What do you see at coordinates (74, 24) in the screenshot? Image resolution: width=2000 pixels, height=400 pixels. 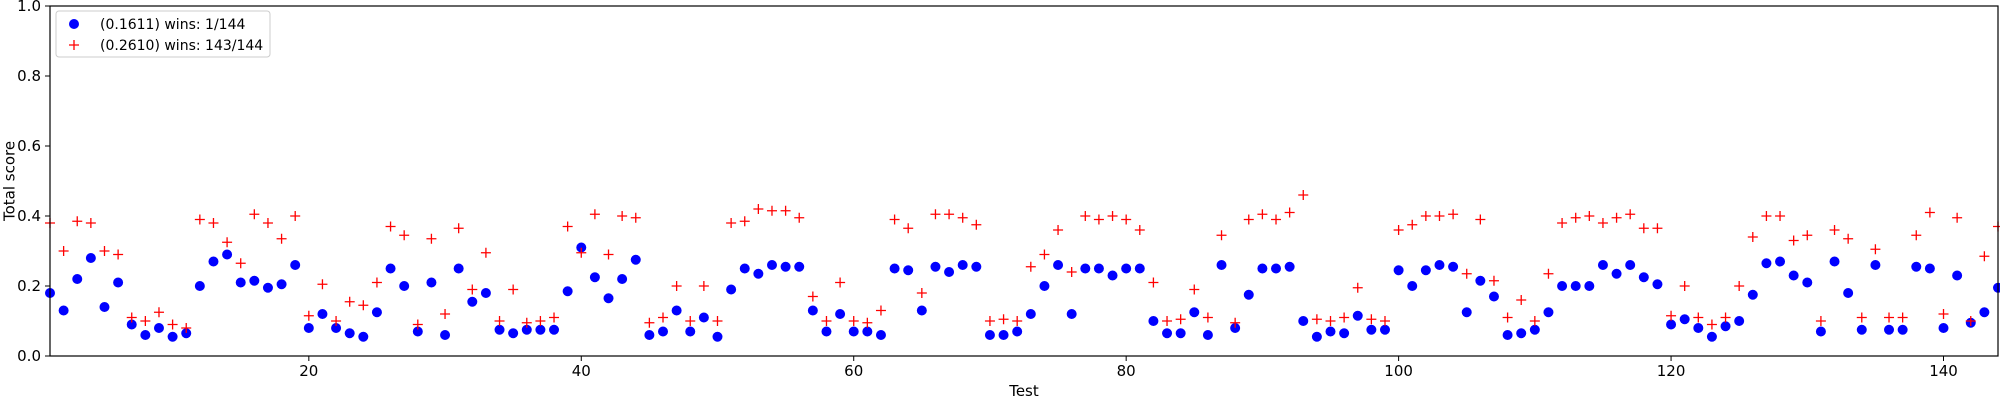 I see `legend-marker-circle` at bounding box center [74, 24].